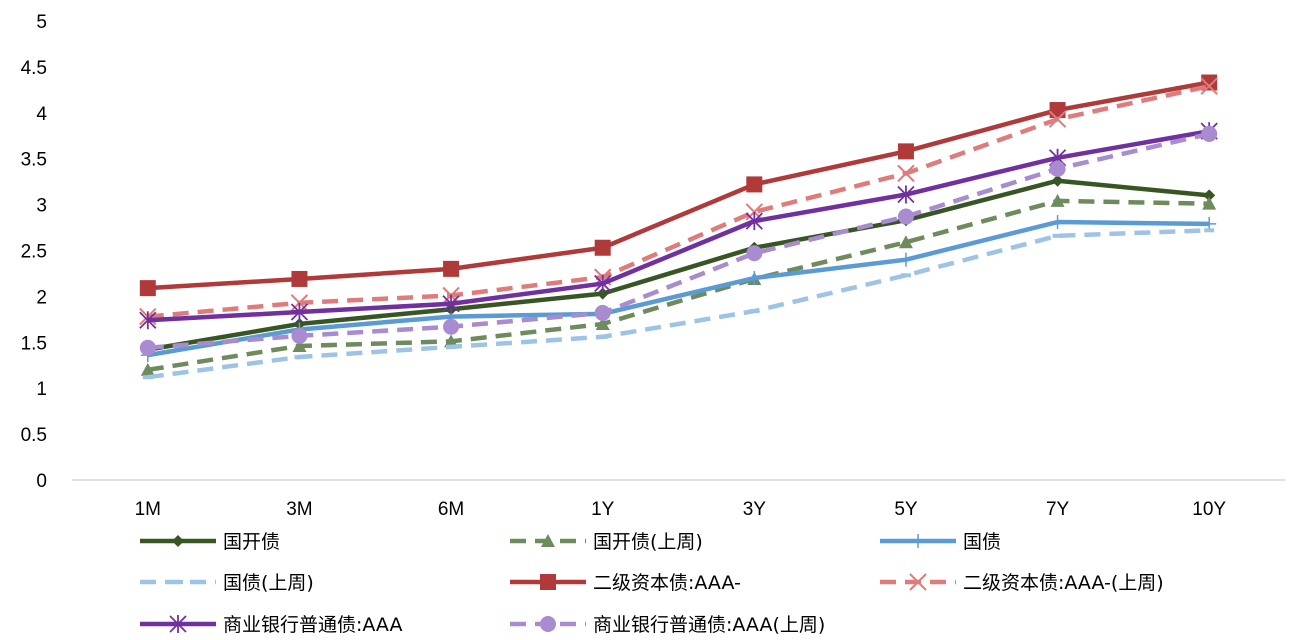  I want to click on y-tick-label: 1, so click(41, 389).